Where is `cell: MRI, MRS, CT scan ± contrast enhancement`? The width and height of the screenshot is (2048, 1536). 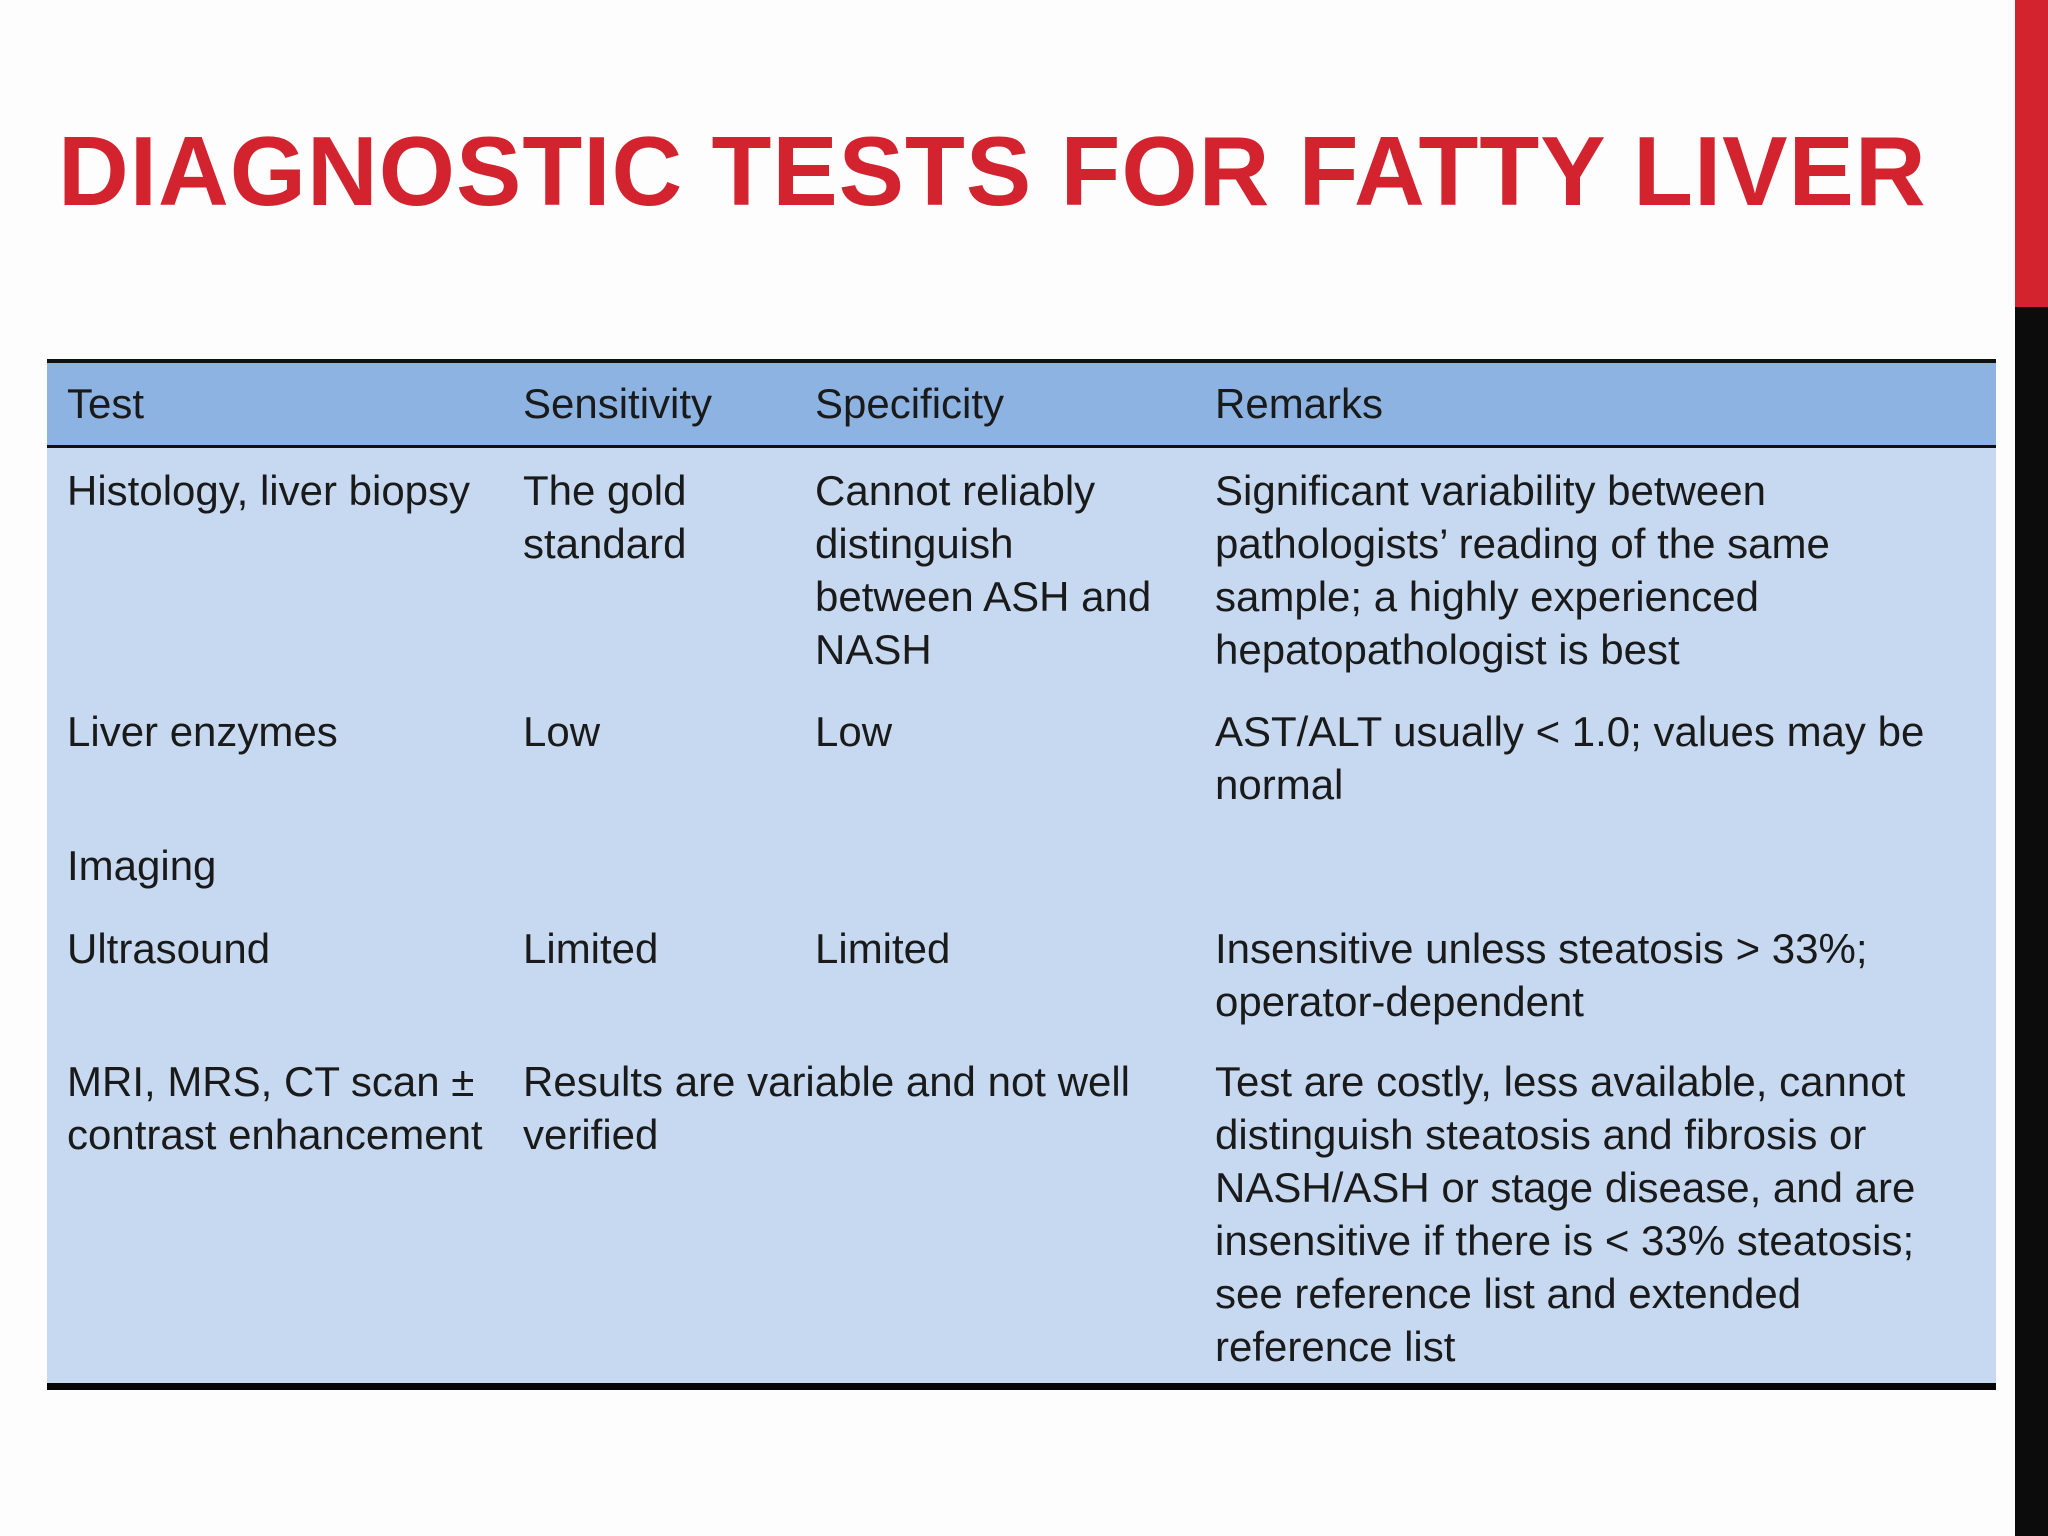 cell: MRI, MRS, CT scan ± contrast enhancement is located at coordinates (275, 1108).